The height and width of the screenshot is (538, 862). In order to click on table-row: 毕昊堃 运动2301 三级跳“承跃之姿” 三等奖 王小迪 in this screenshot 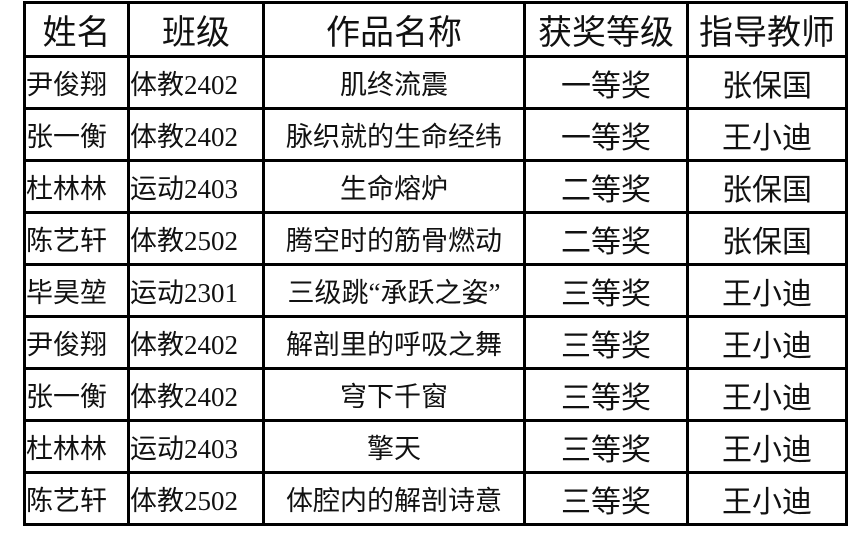, I will do `click(435, 290)`.